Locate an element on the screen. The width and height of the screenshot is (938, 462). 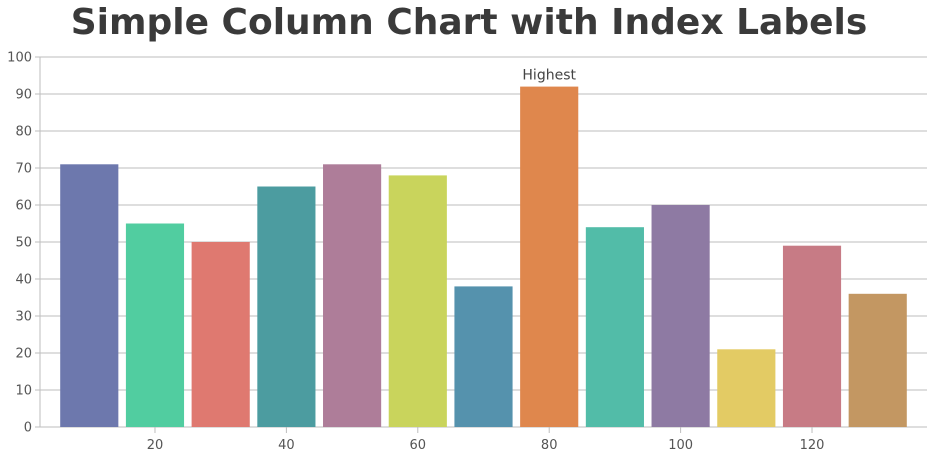
x-tick-label: 80 is located at coordinates (549, 445).